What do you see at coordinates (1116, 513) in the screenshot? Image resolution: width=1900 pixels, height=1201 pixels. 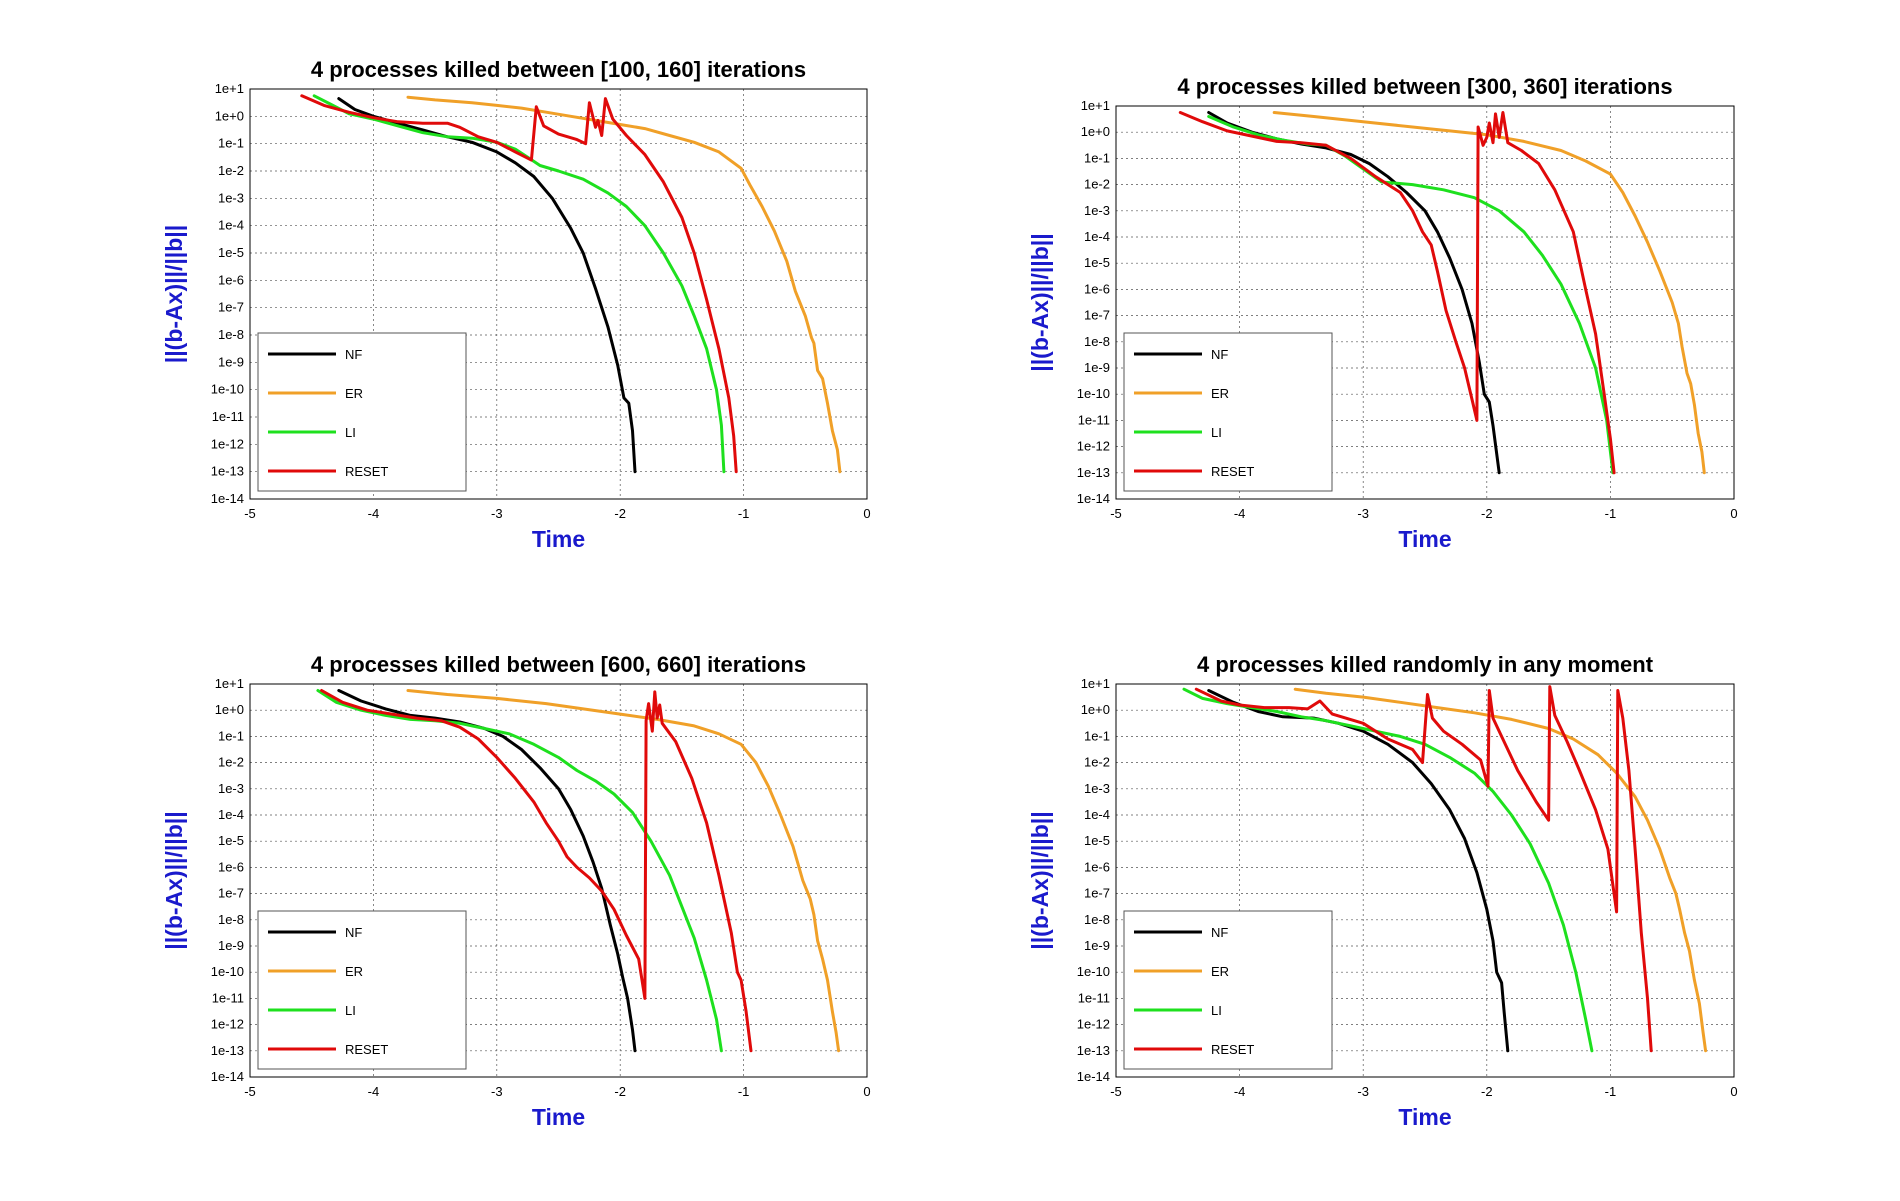 I see `x-tick-label: -5` at bounding box center [1116, 513].